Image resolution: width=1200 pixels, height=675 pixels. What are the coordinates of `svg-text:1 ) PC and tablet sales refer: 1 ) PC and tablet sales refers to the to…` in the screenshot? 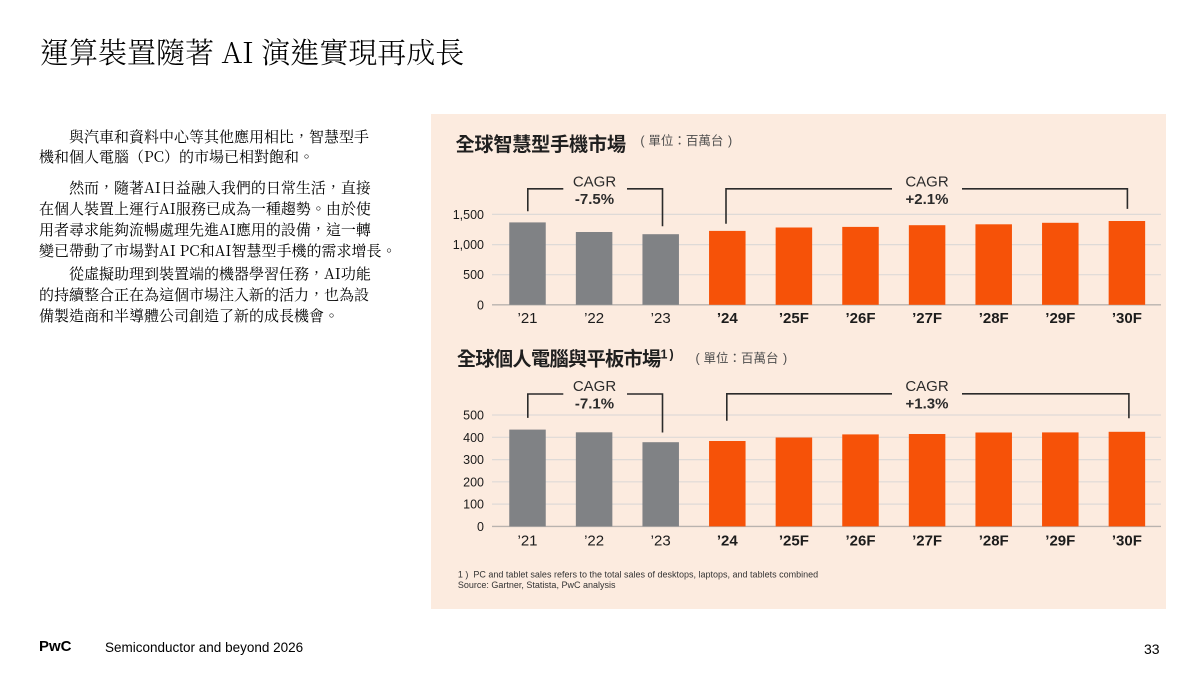 It's located at (638, 574).